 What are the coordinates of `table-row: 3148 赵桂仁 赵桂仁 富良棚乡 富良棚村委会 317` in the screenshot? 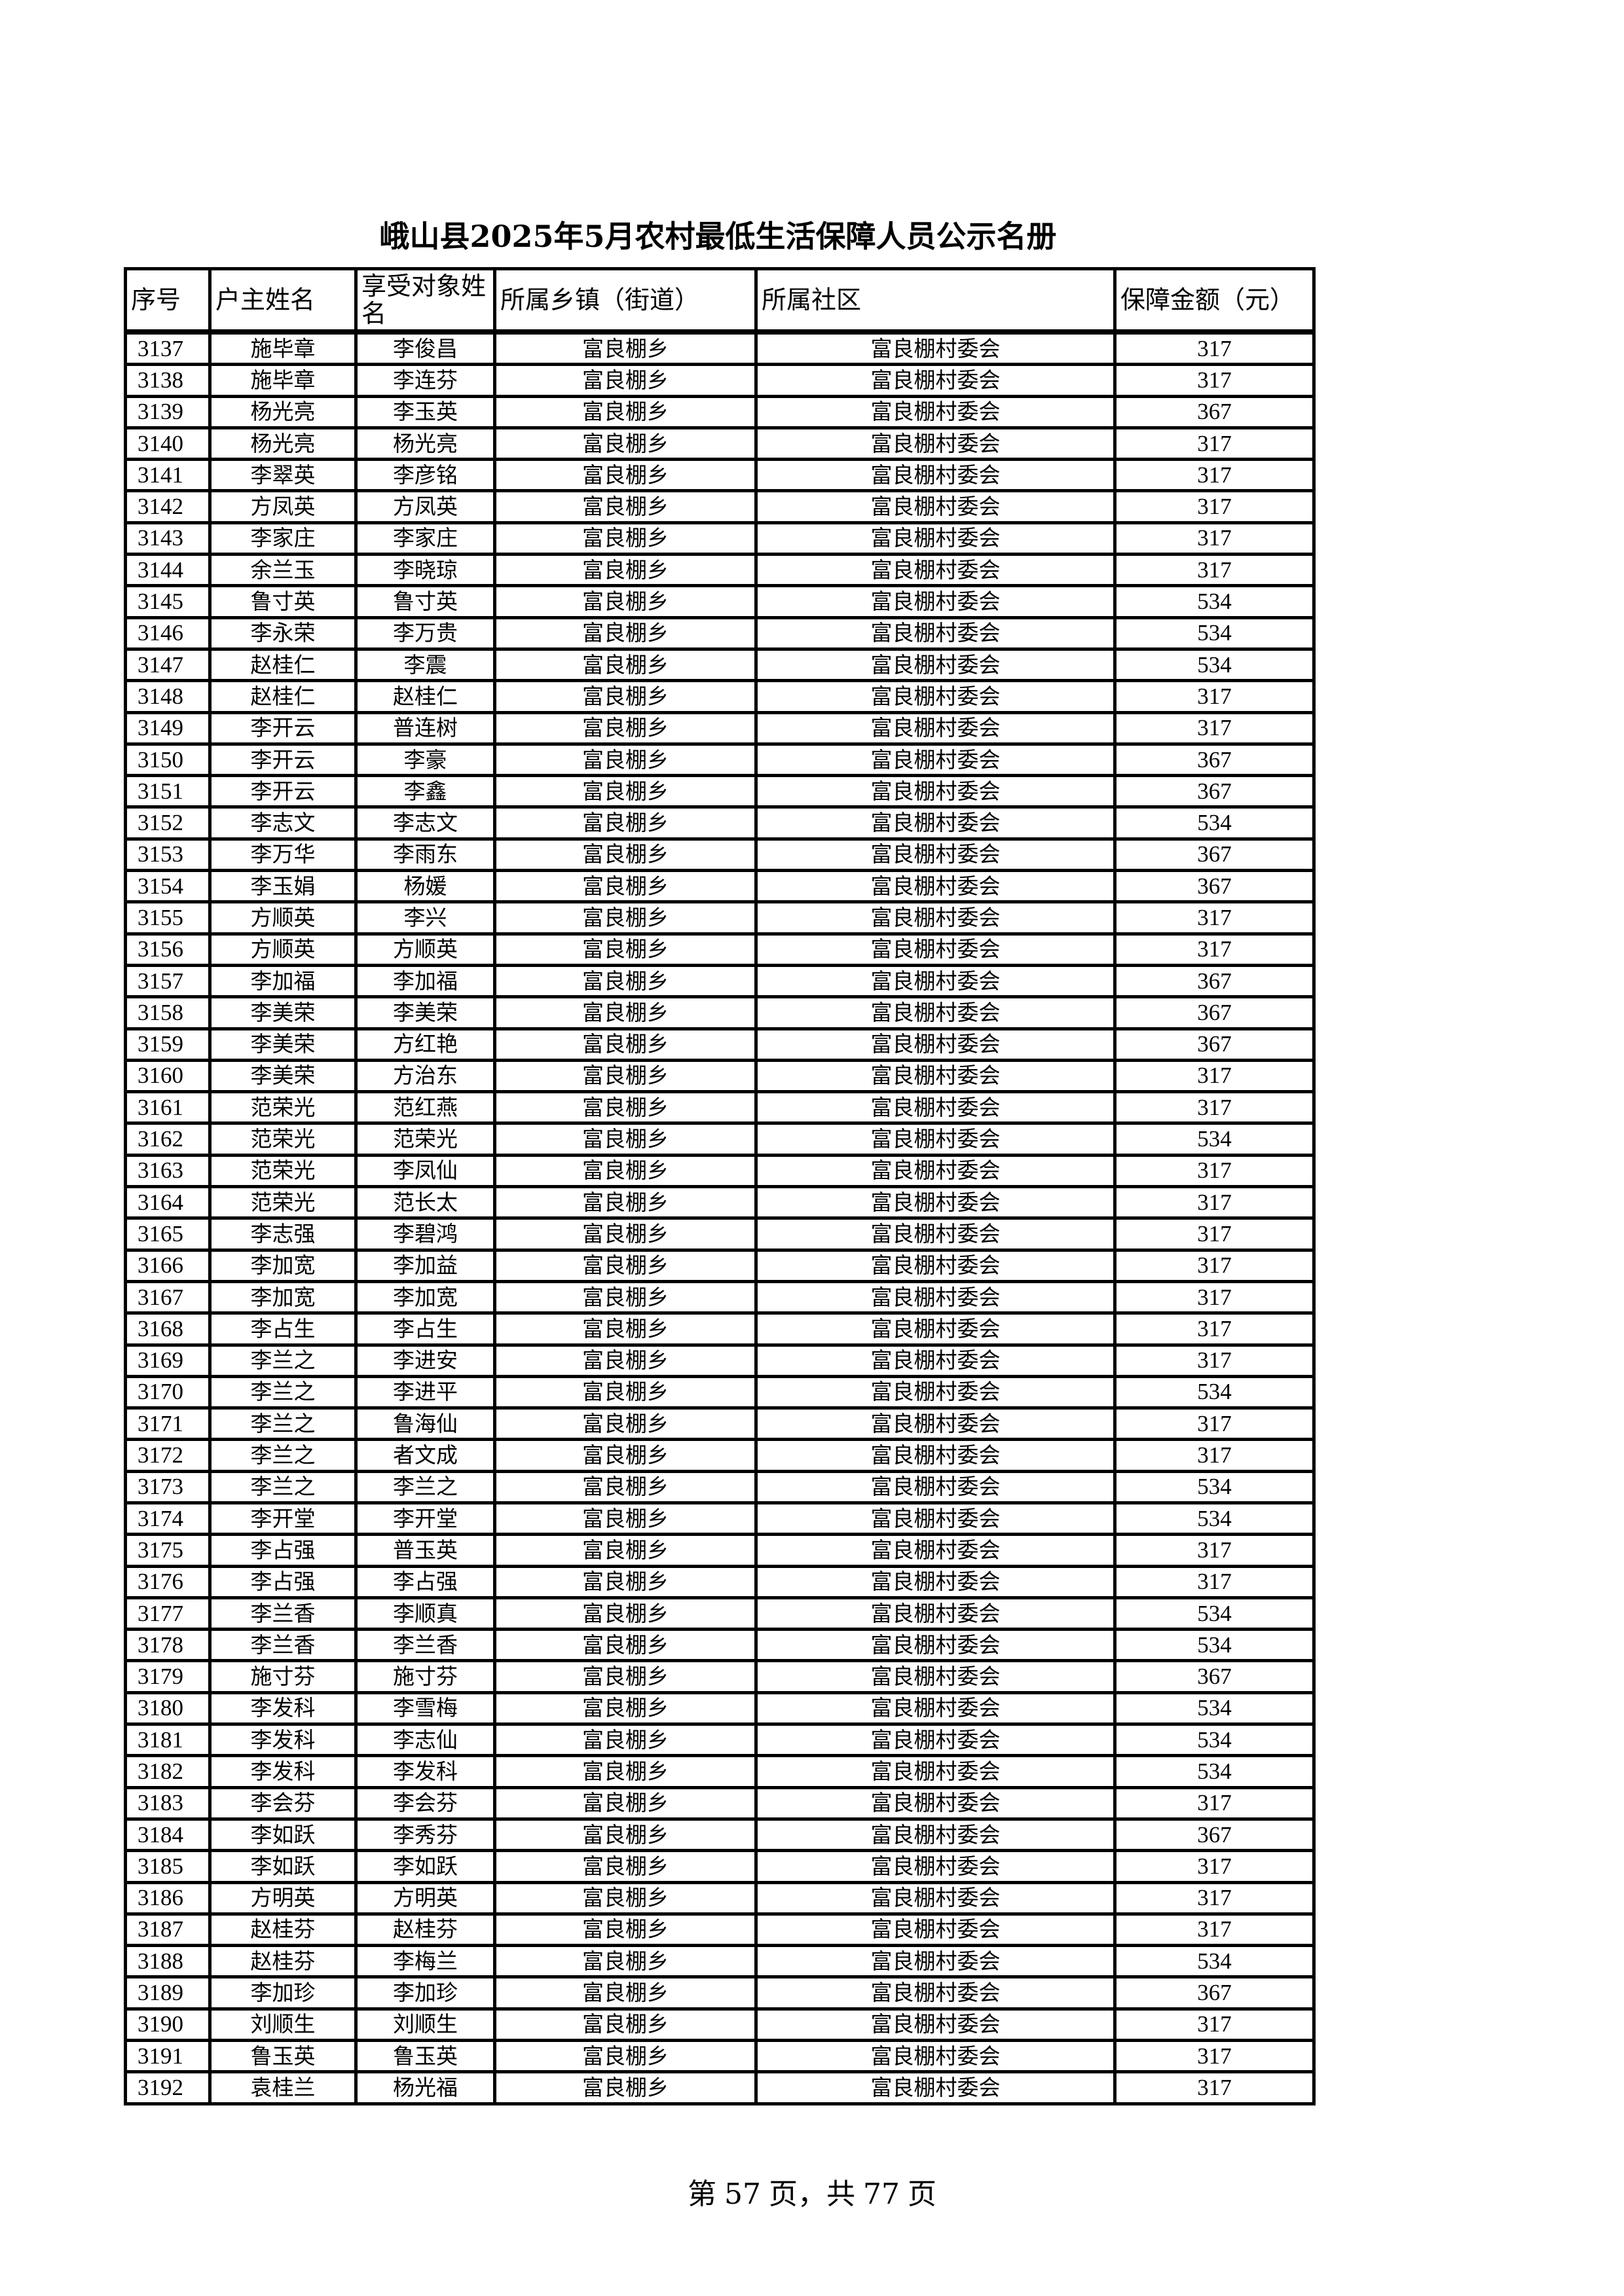 It's located at (720, 696).